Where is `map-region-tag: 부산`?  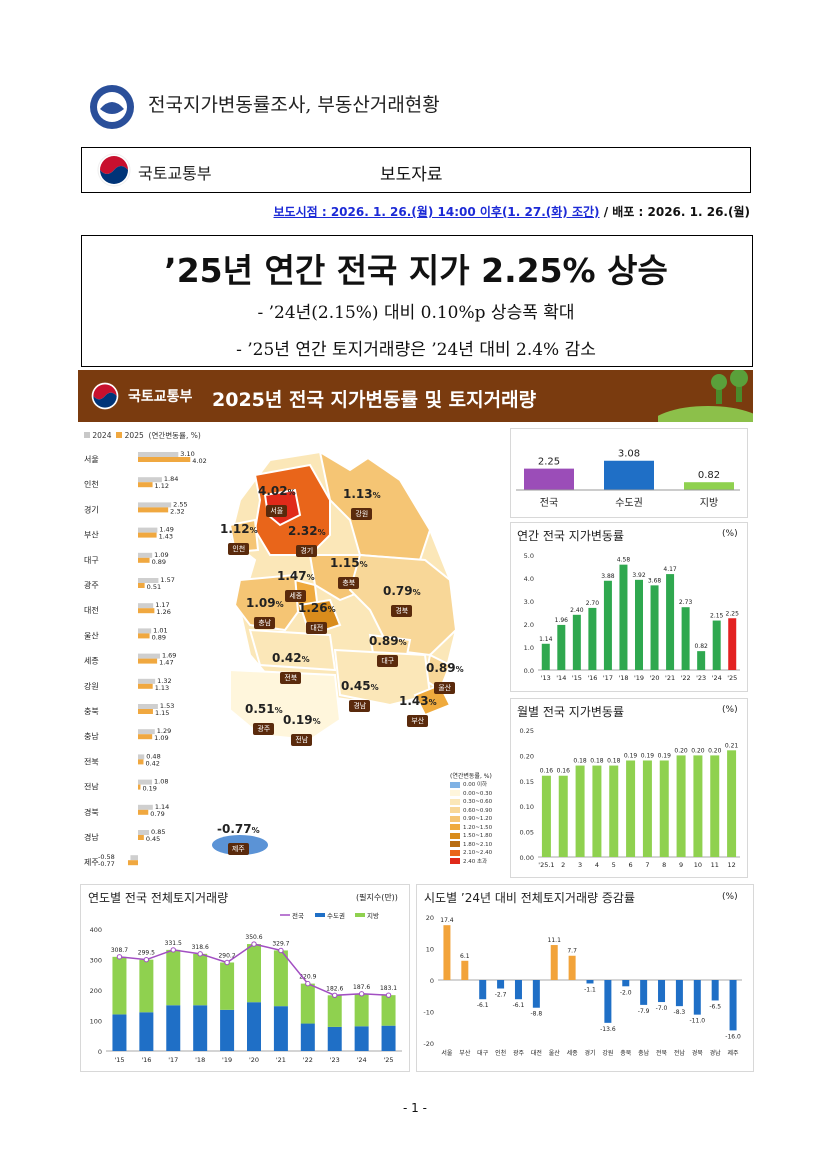
map-region-tag: 부산 is located at coordinates (418, 721).